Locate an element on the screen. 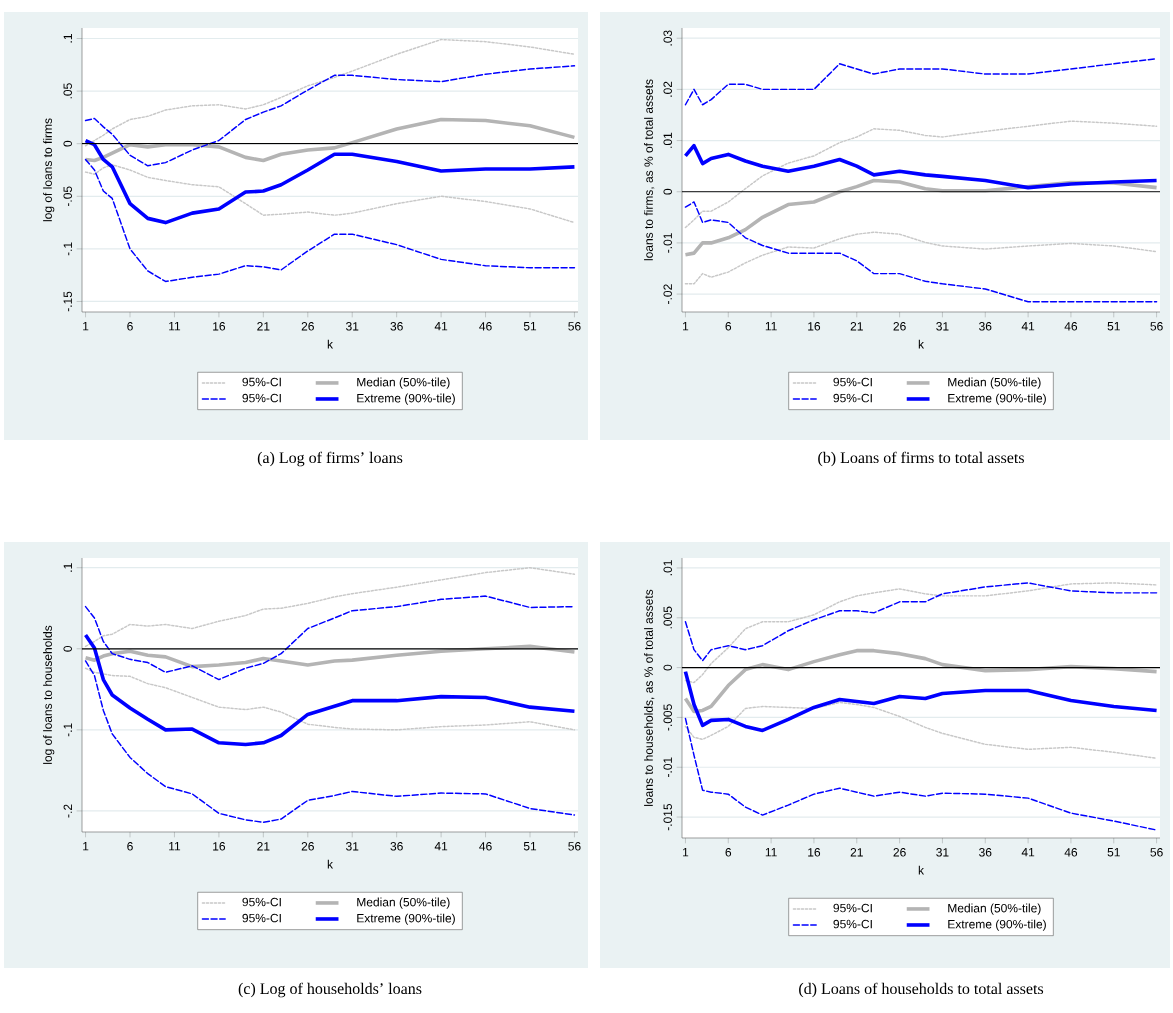 This screenshot has height=1013, width=1173. y-tick-label: .02 is located at coordinates (667, 89).